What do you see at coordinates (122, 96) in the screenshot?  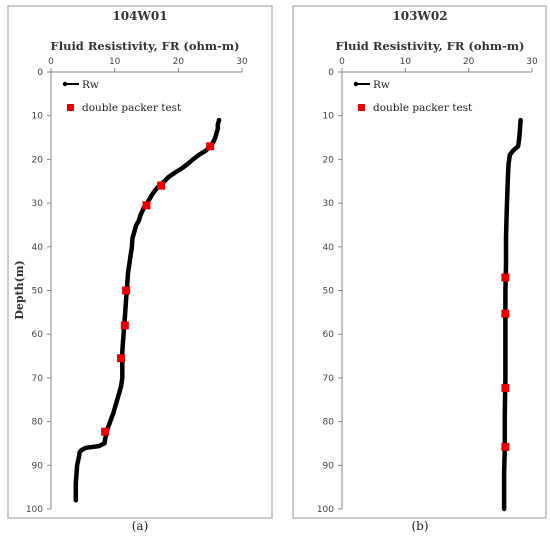 I see `panel-a-legend: Rw double packer test` at bounding box center [122, 96].